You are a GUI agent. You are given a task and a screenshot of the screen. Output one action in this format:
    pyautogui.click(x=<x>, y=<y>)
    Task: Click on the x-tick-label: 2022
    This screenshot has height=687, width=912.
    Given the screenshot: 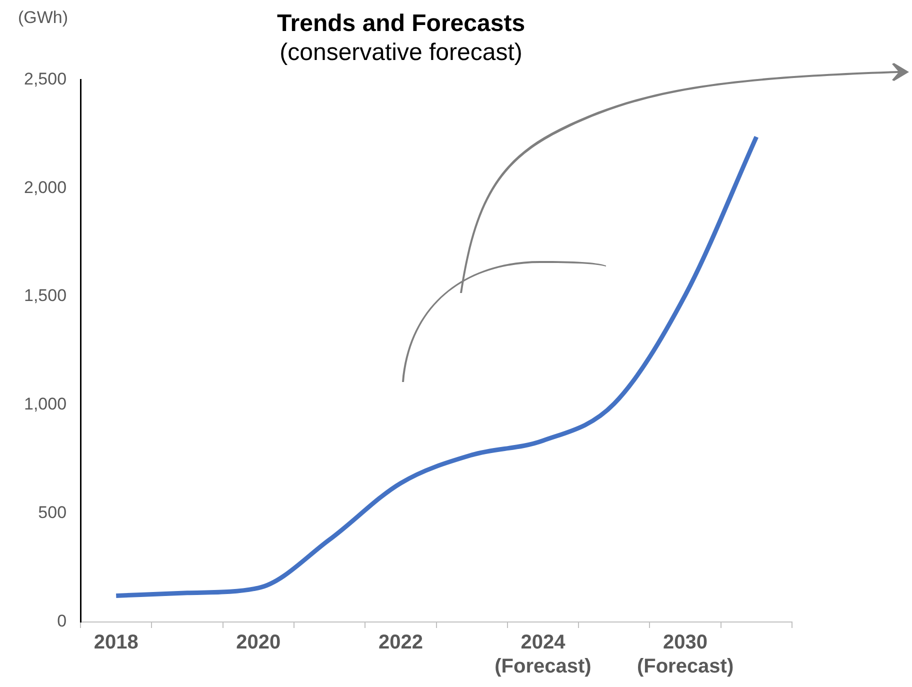 What is the action you would take?
    pyautogui.click(x=400, y=643)
    